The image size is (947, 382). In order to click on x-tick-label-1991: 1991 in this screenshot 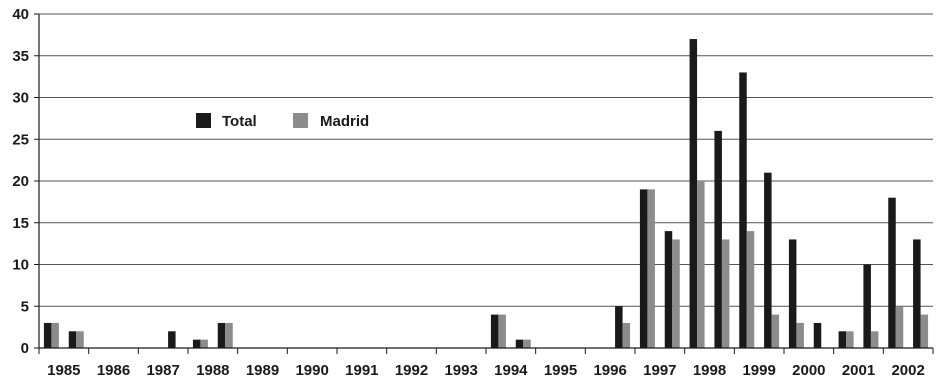, I will do `click(361, 370)`.